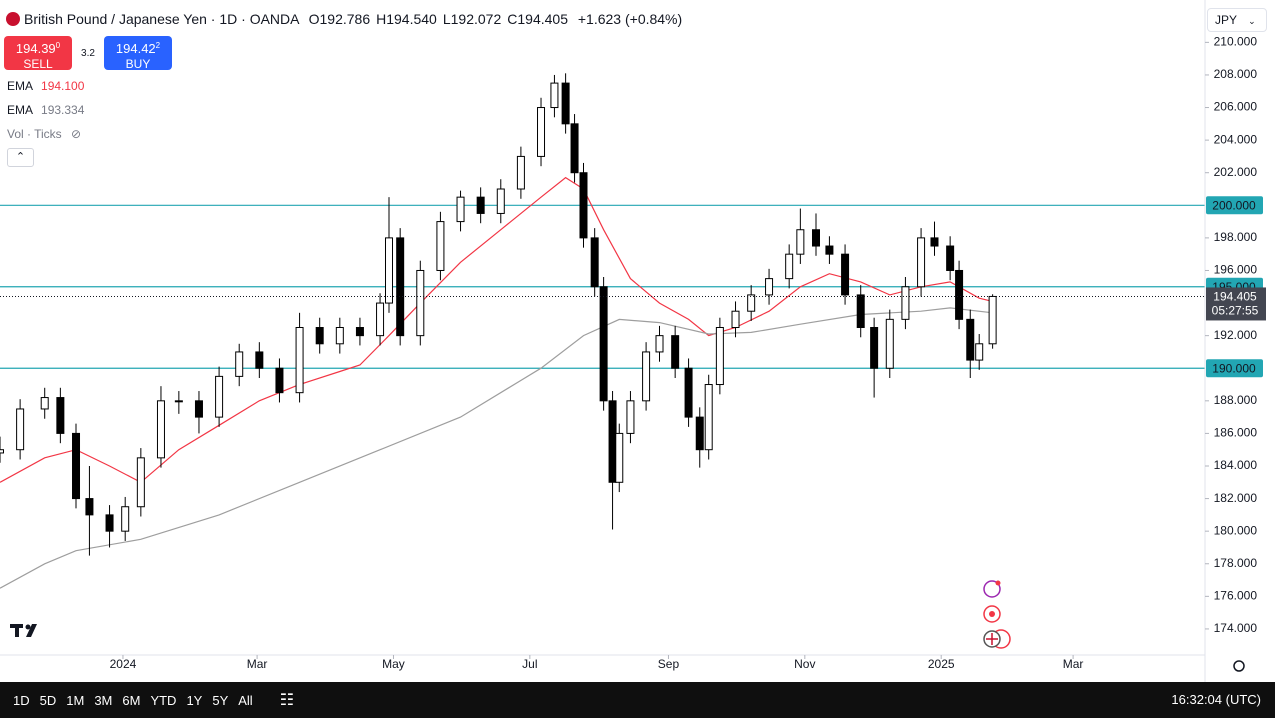 The width and height of the screenshot is (1275, 718). I want to click on range-button: 6M, so click(131, 700).